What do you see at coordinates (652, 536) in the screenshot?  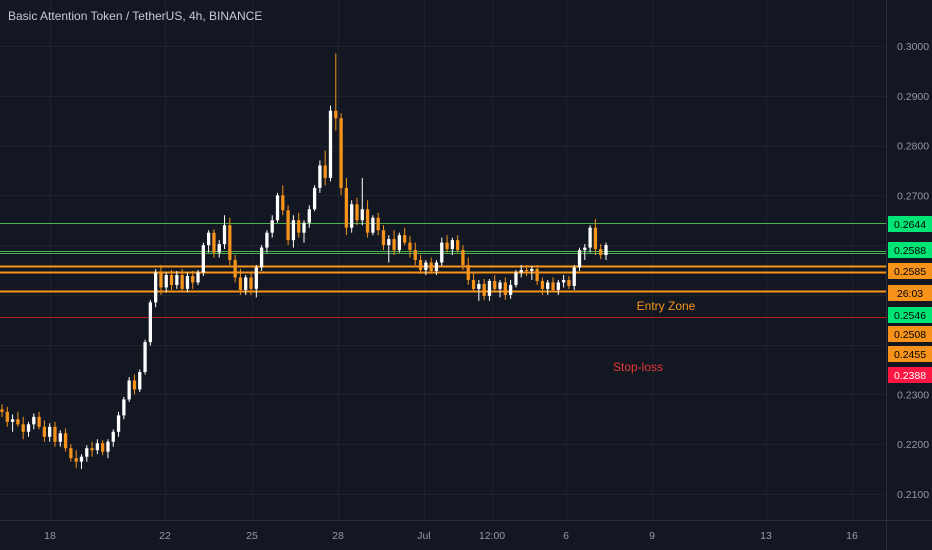 I see `x-tick-label: 9` at bounding box center [652, 536].